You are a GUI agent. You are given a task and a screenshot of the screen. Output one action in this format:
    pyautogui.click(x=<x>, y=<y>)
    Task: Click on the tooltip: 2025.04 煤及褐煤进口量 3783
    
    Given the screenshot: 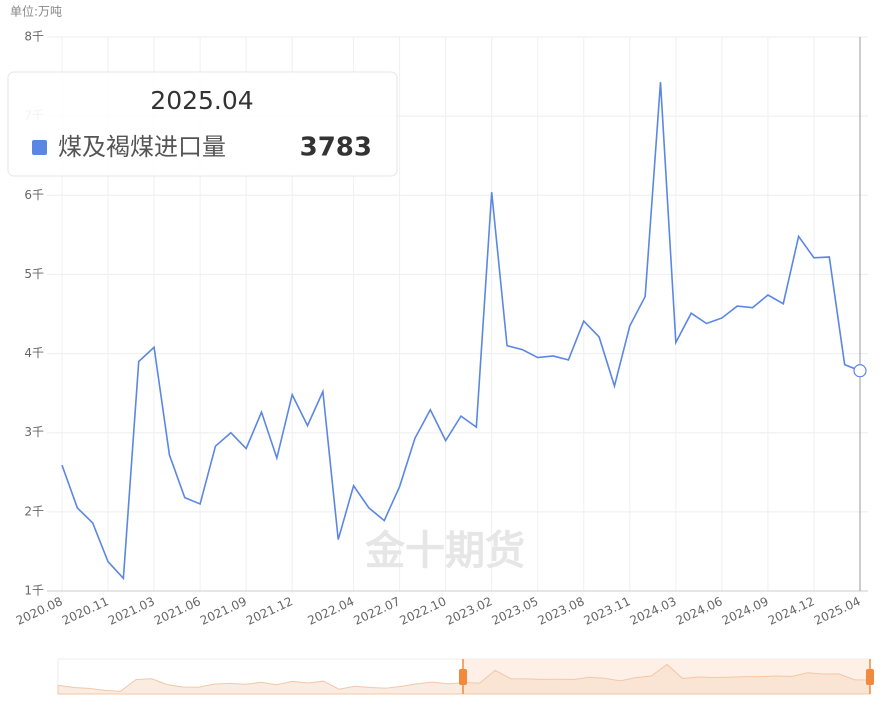 What is the action you would take?
    pyautogui.click(x=202, y=124)
    